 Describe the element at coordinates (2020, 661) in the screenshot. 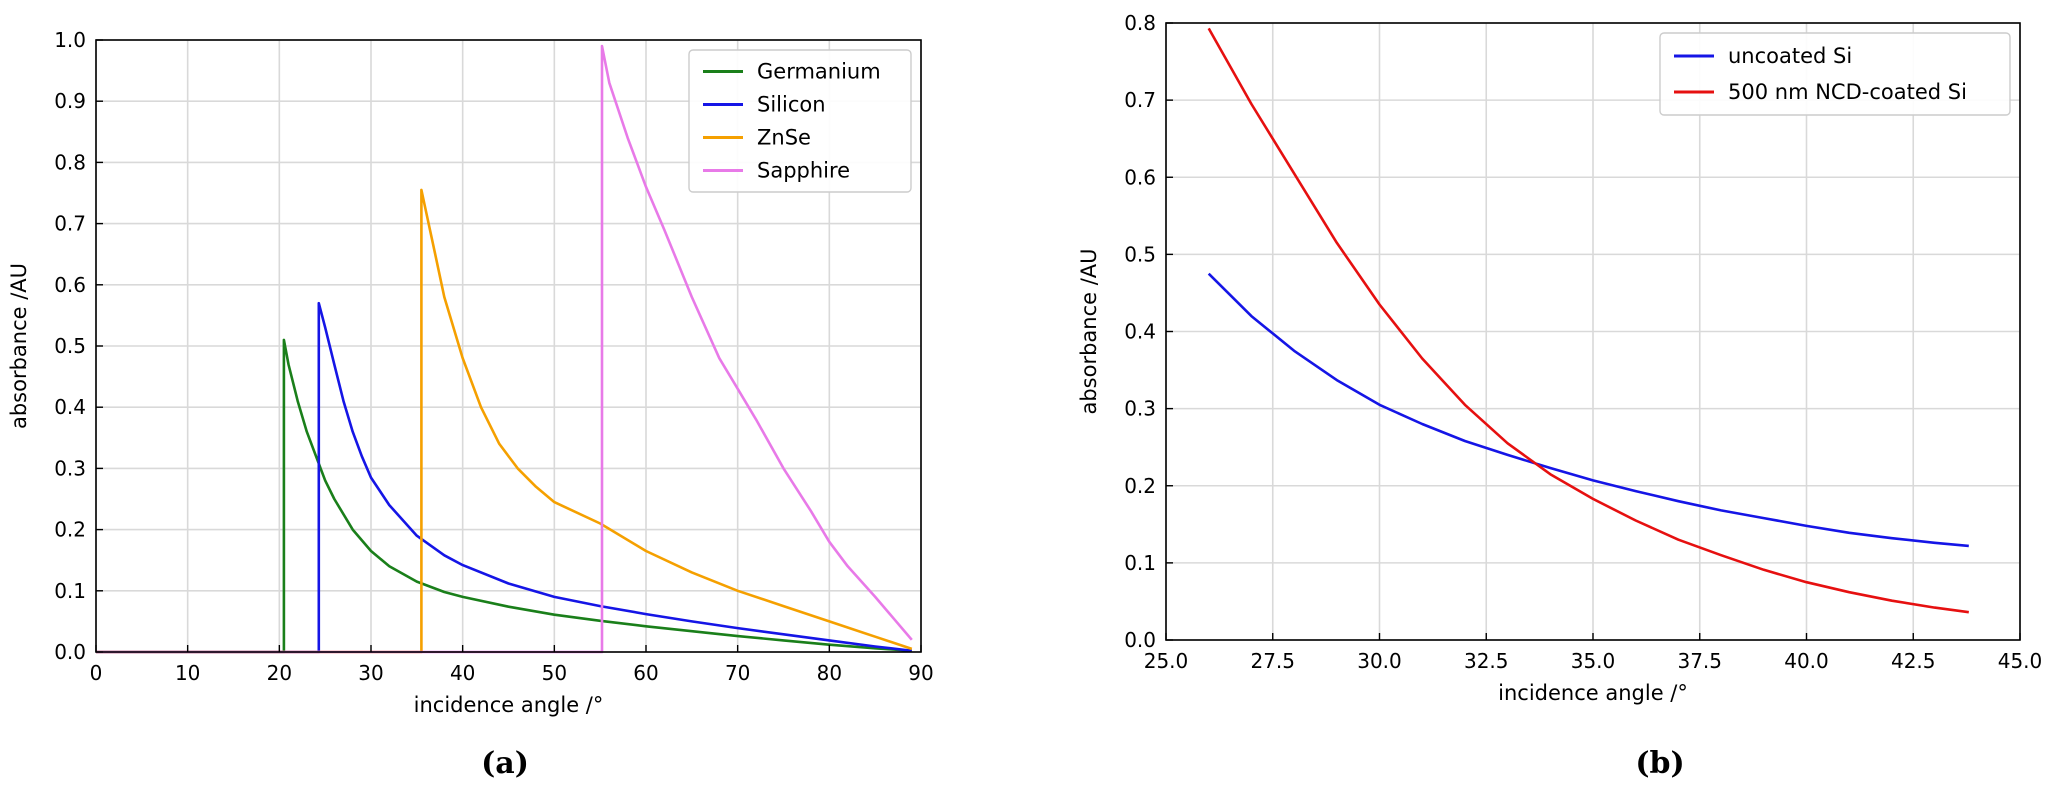

I see `x-tick-label: 45.0` at that location.